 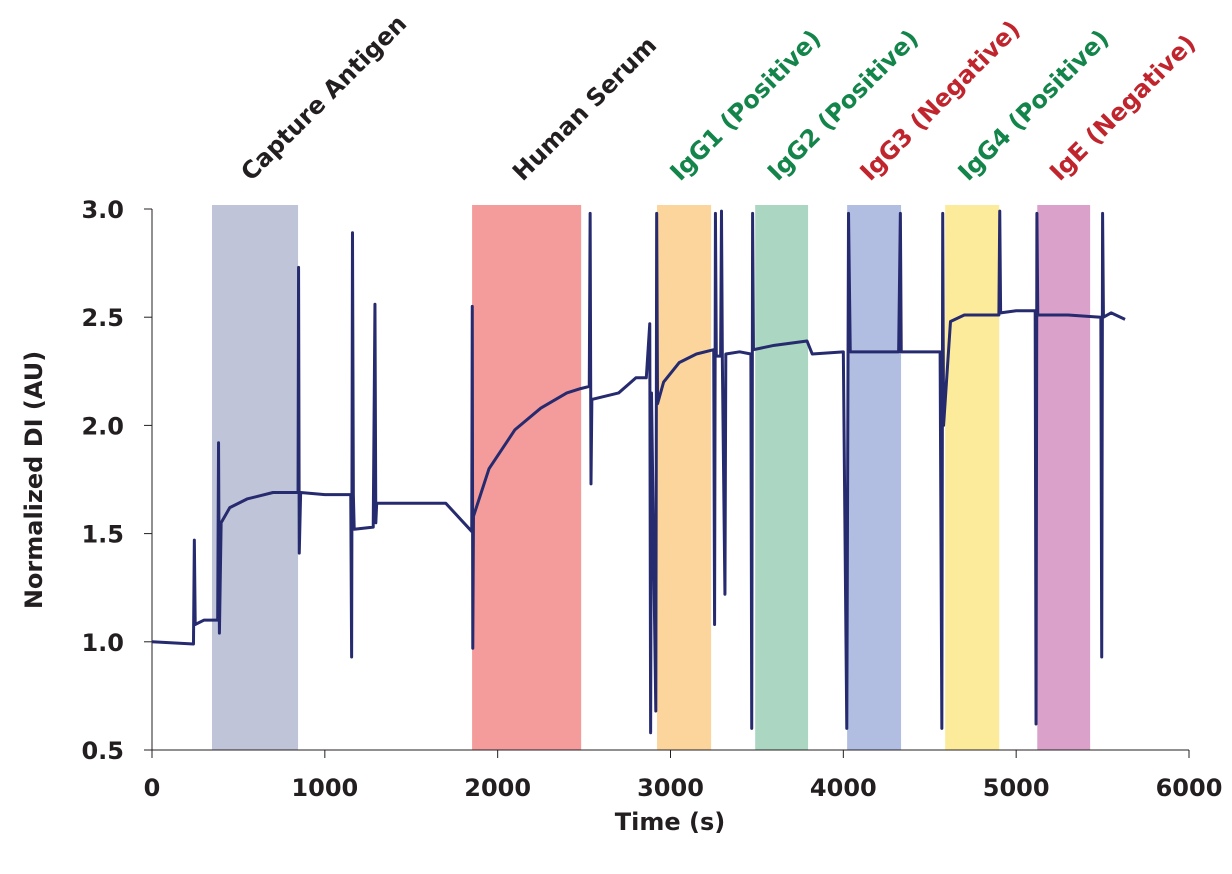 What do you see at coordinates (102, 751) in the screenshot?
I see `y-tick-label: 0.5` at bounding box center [102, 751].